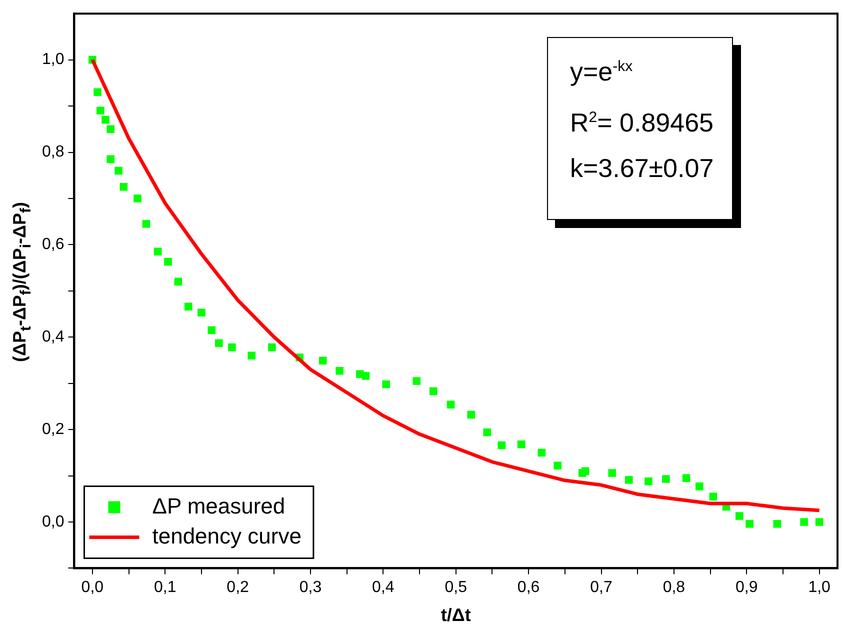 This screenshot has height=637, width=843. Describe the element at coordinates (53, 245) in the screenshot. I see `y-tick-label: 0,6` at that location.